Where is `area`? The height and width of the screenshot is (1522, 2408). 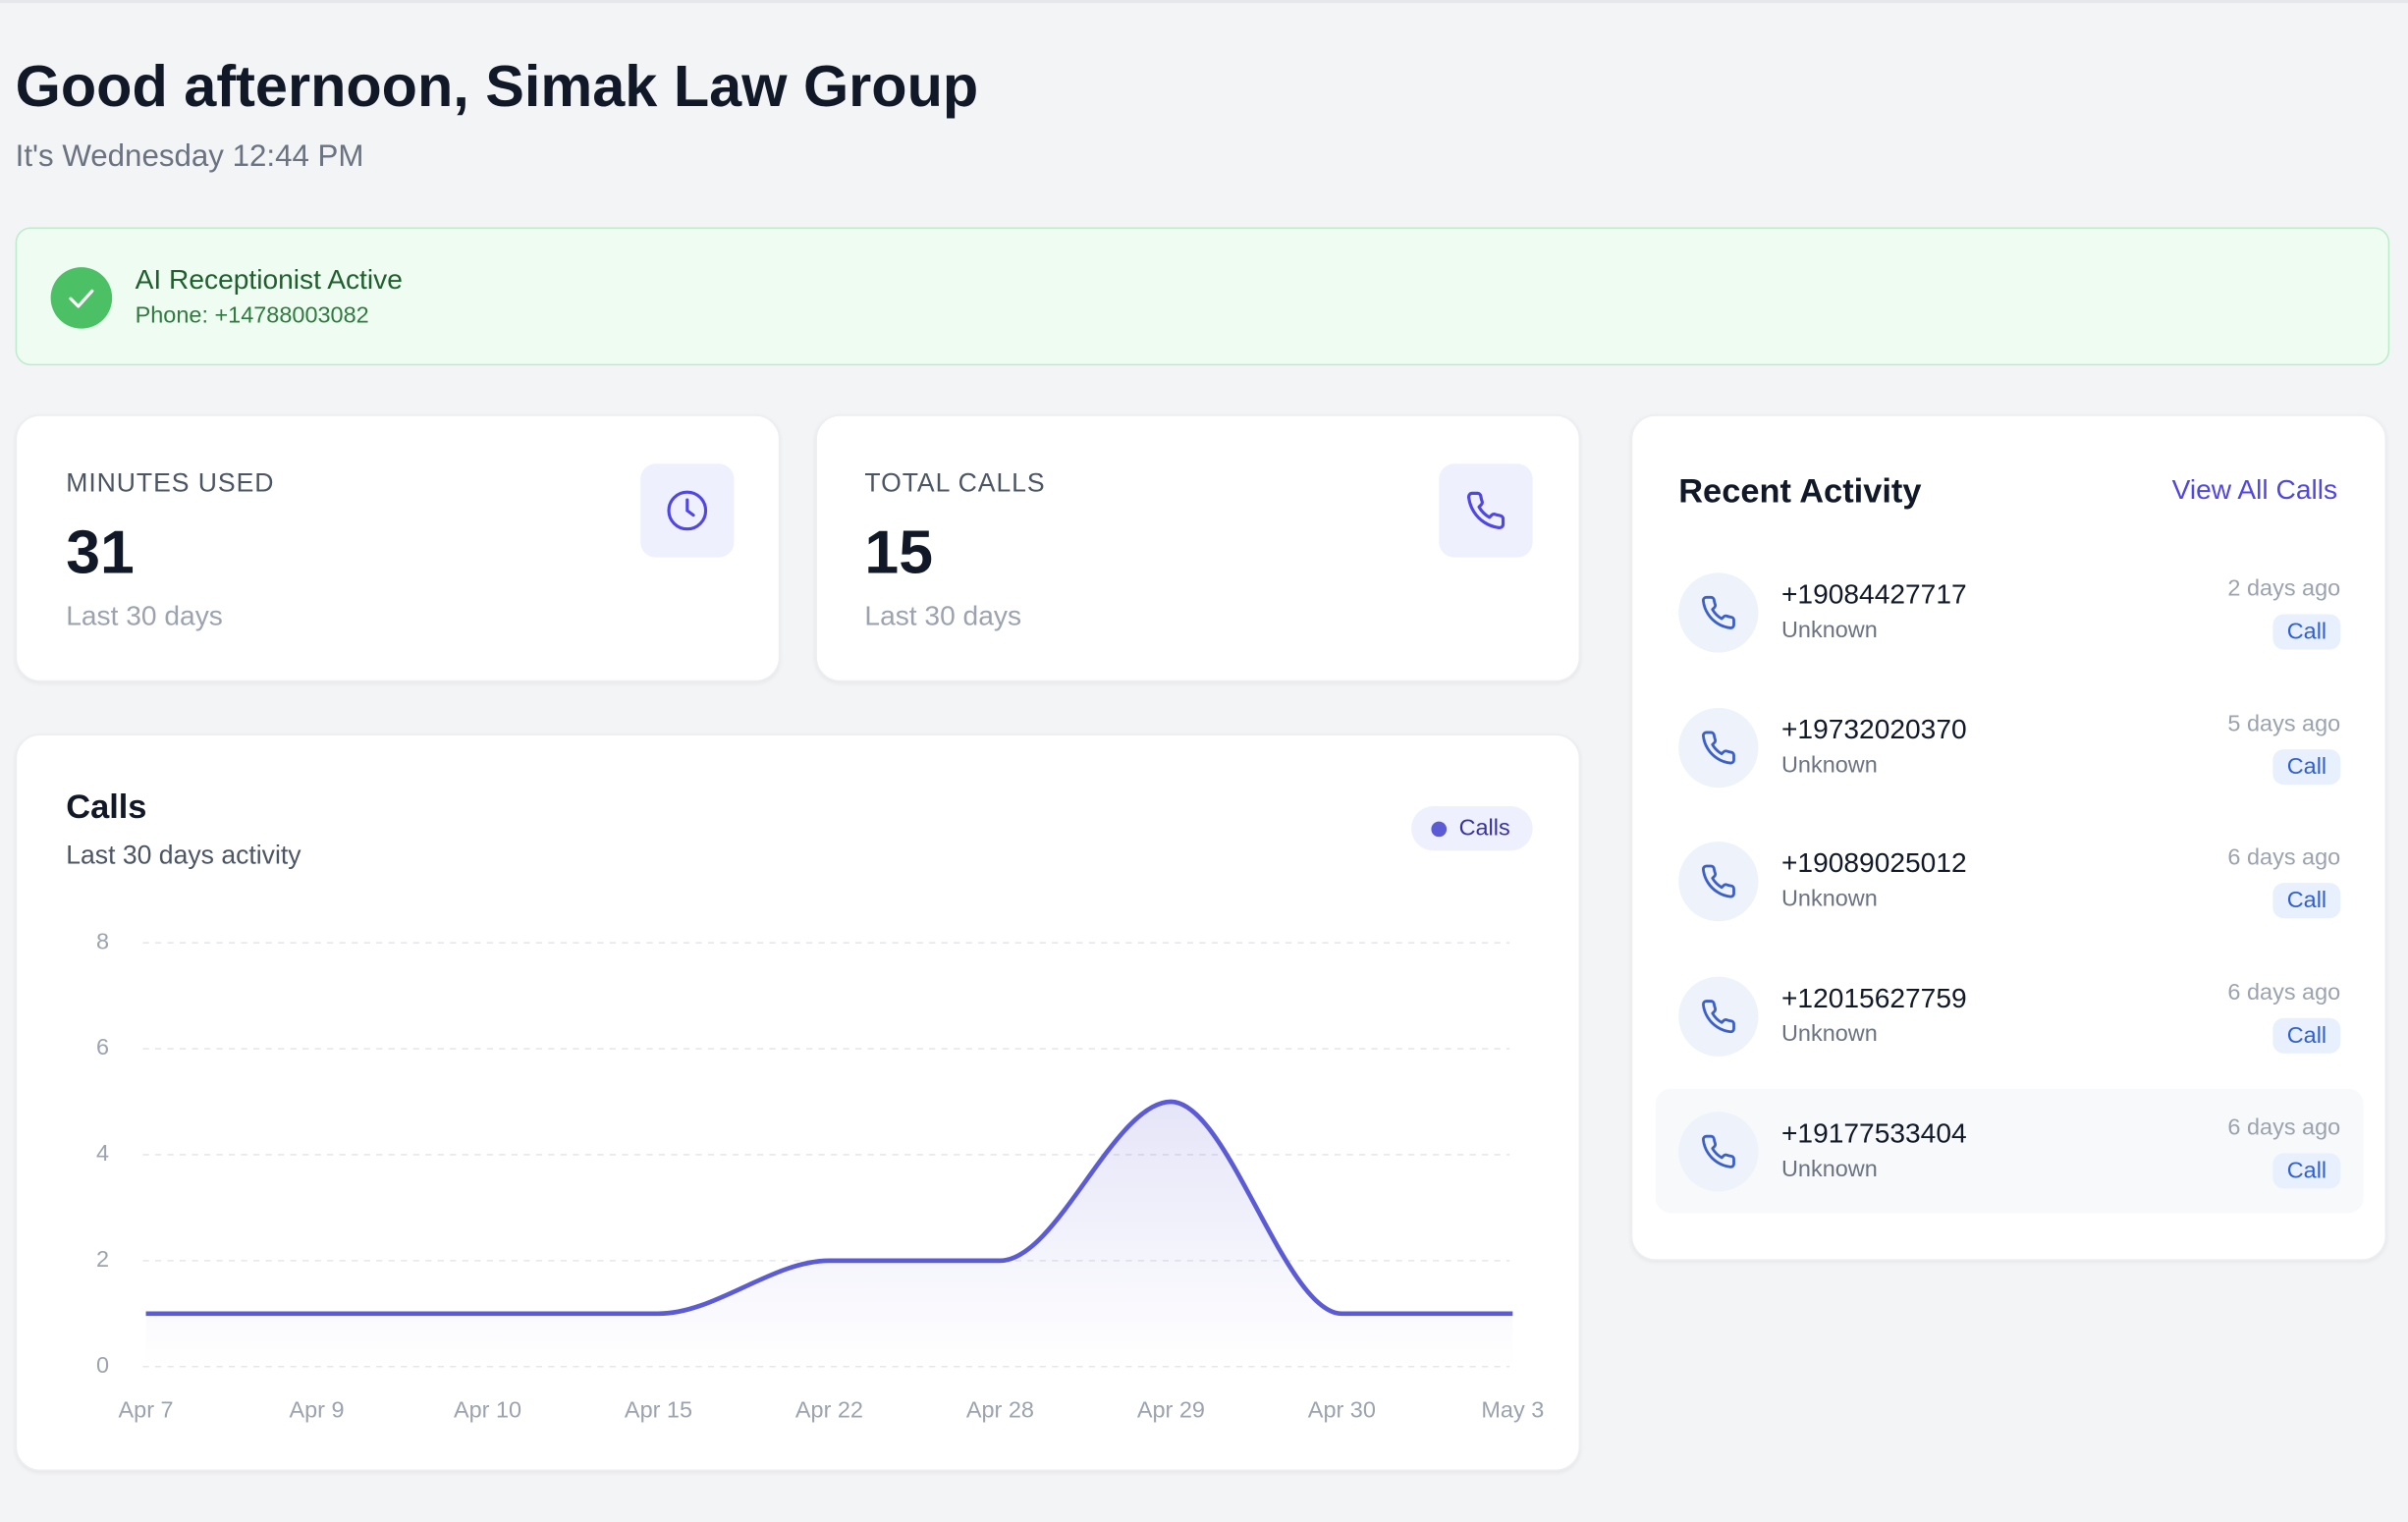
area is located at coordinates (829, 1234).